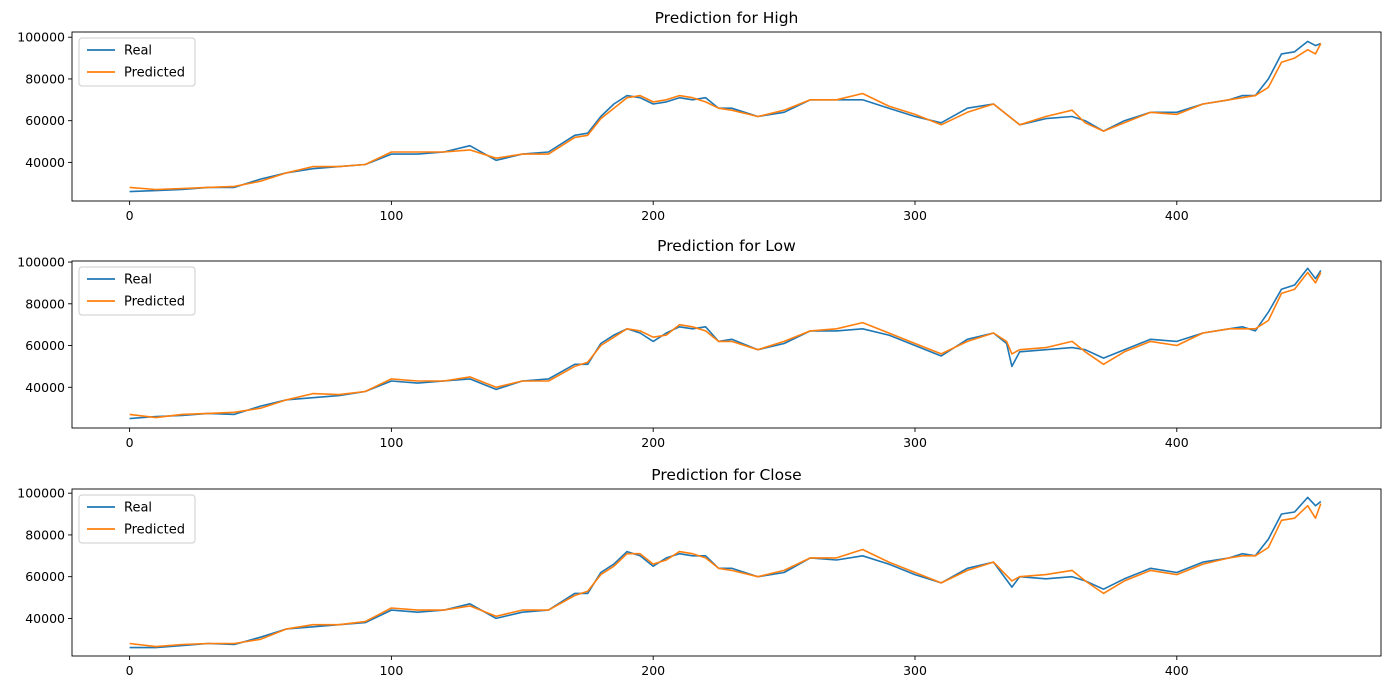  Describe the element at coordinates (726, 246) in the screenshot. I see `chart-title: Prediction for Low` at that location.